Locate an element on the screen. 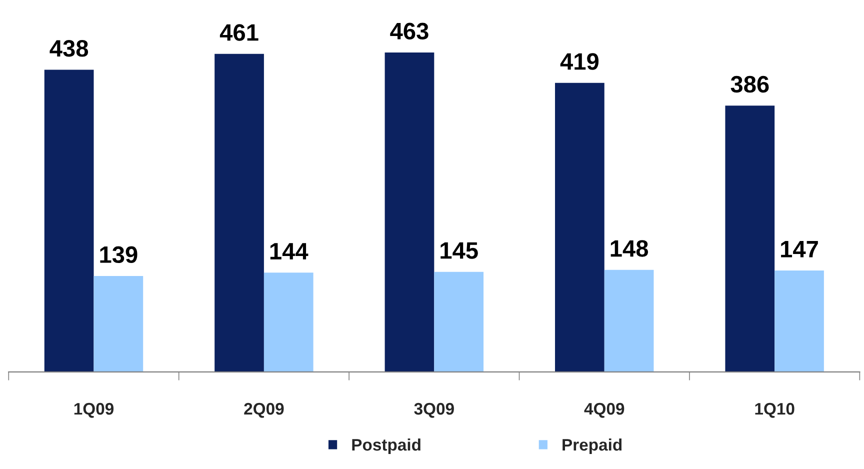 The width and height of the screenshot is (864, 469). data-label: 139 is located at coordinates (119, 255).